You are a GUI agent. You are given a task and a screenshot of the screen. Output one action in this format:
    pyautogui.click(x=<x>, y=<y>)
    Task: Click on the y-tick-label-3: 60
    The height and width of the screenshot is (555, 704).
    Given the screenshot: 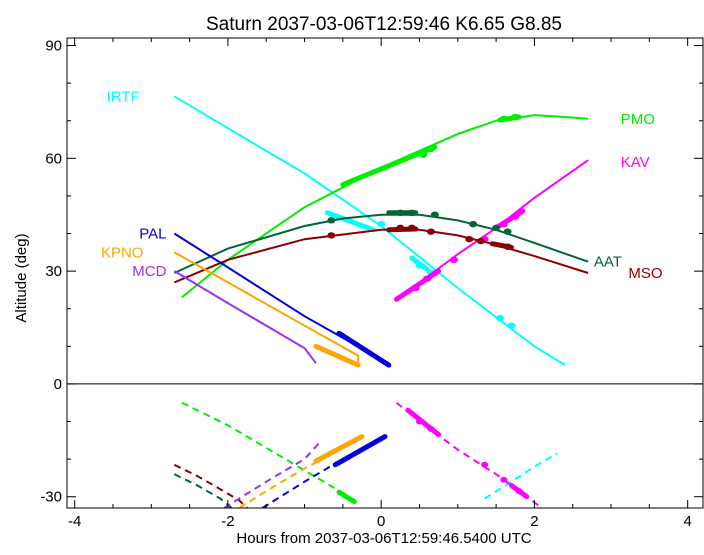 What is the action you would take?
    pyautogui.click(x=53, y=158)
    